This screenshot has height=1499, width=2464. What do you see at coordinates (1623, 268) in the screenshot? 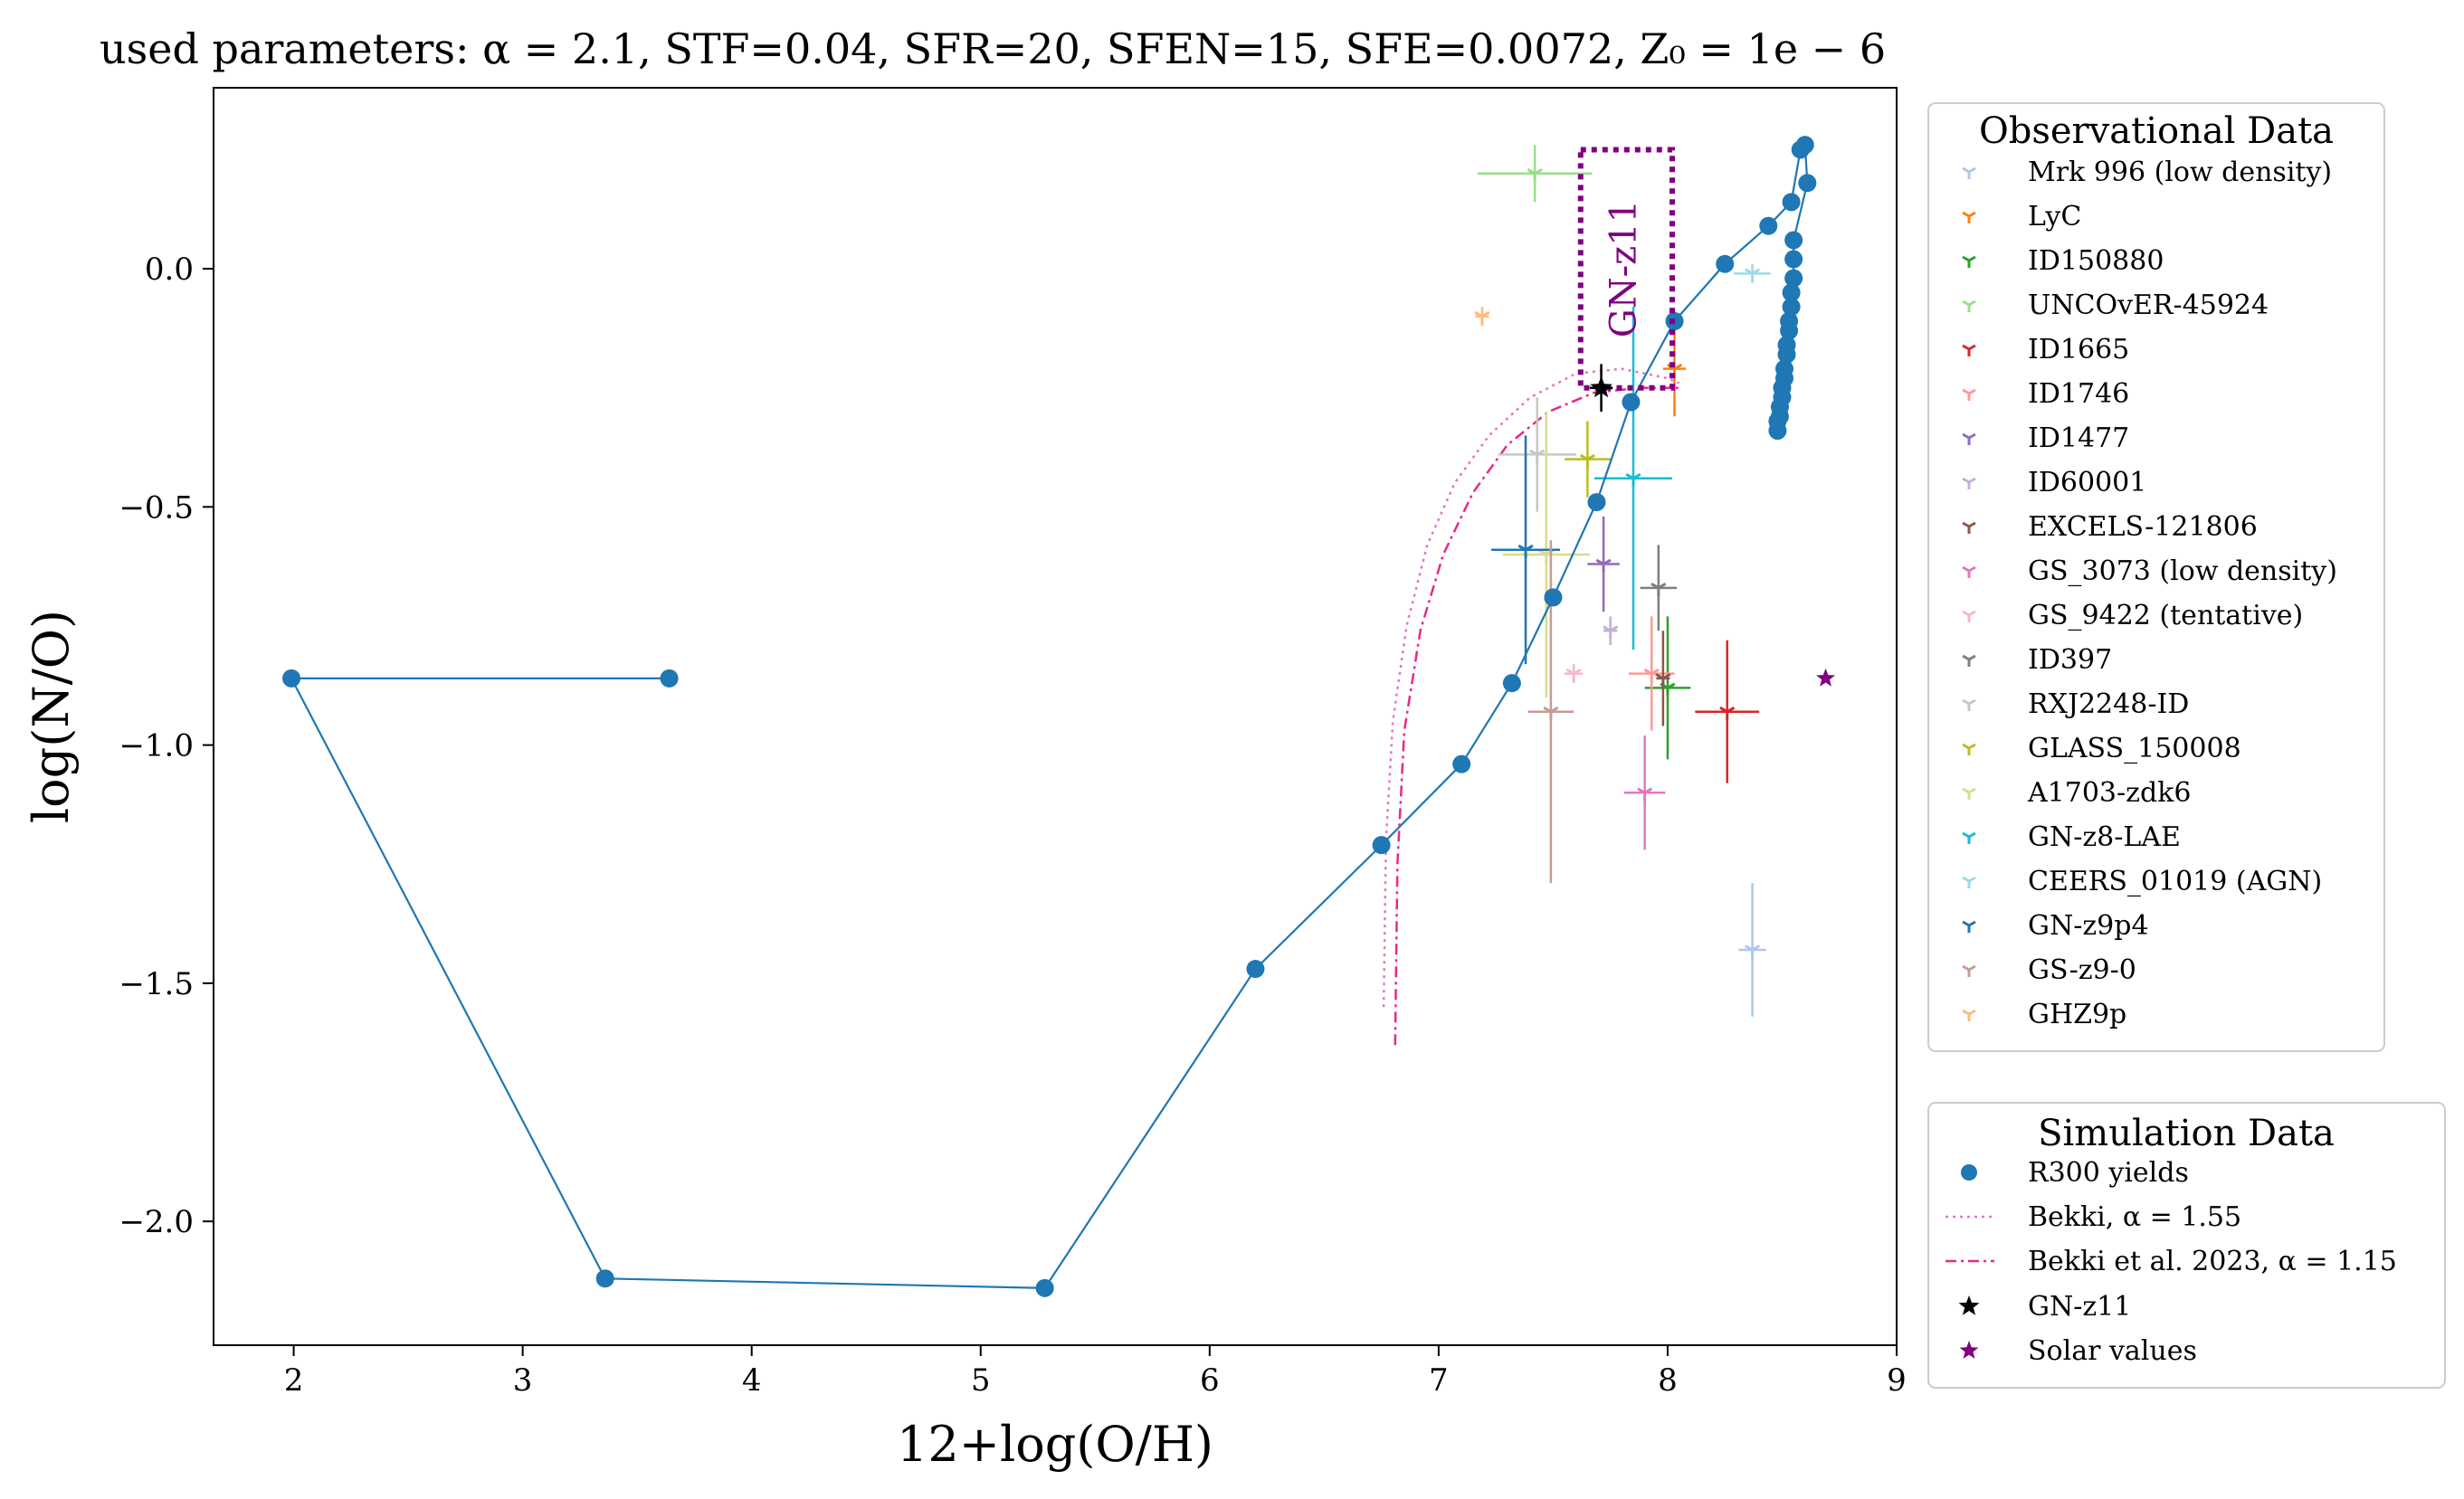
I see `gnz11-box-label: GN-z11` at bounding box center [1623, 268].